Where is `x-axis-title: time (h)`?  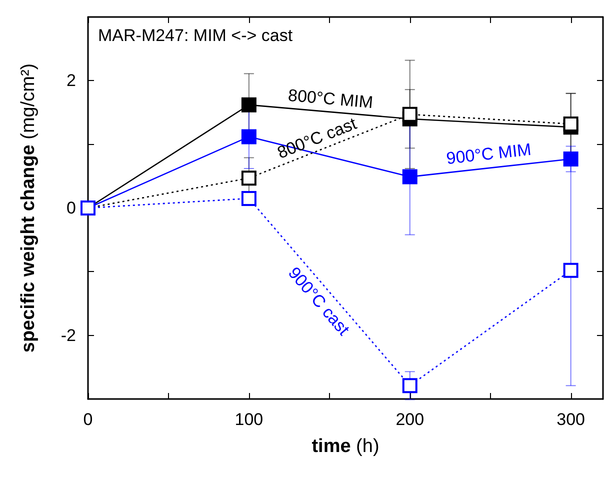 x-axis-title: time (h) is located at coordinates (346, 446).